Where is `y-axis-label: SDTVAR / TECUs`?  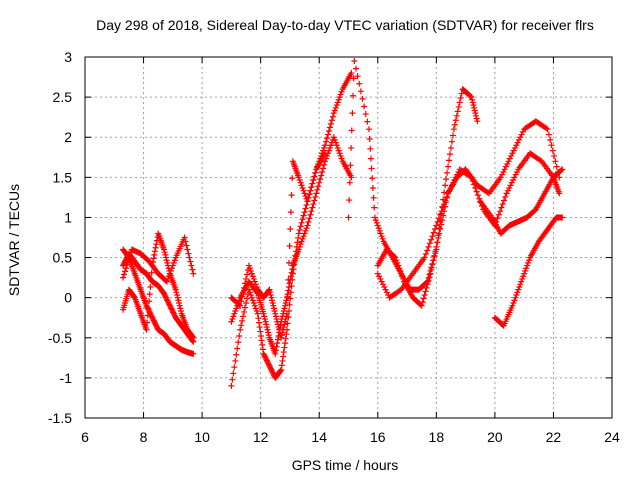 y-axis-label: SDTVAR / TECUs is located at coordinates (14, 240).